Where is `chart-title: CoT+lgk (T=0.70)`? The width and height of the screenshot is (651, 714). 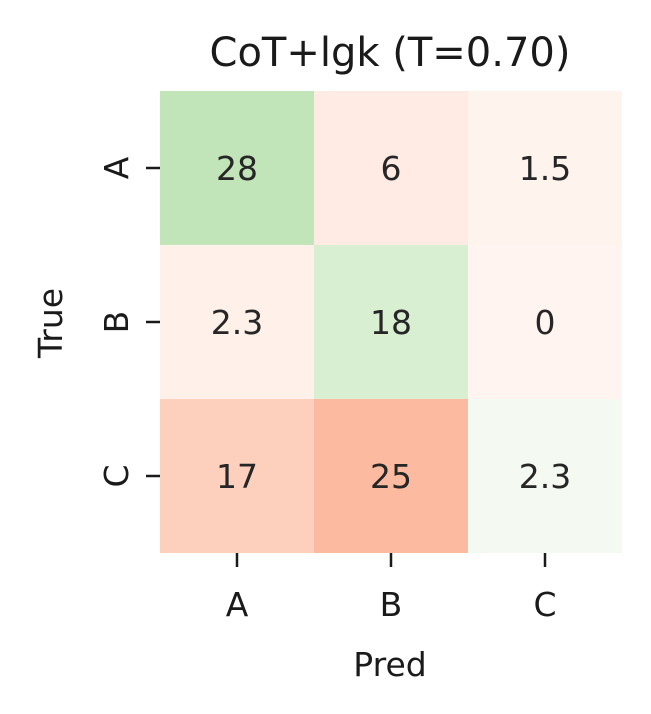
chart-title: CoT+lgk (T=0.70) is located at coordinates (390, 53).